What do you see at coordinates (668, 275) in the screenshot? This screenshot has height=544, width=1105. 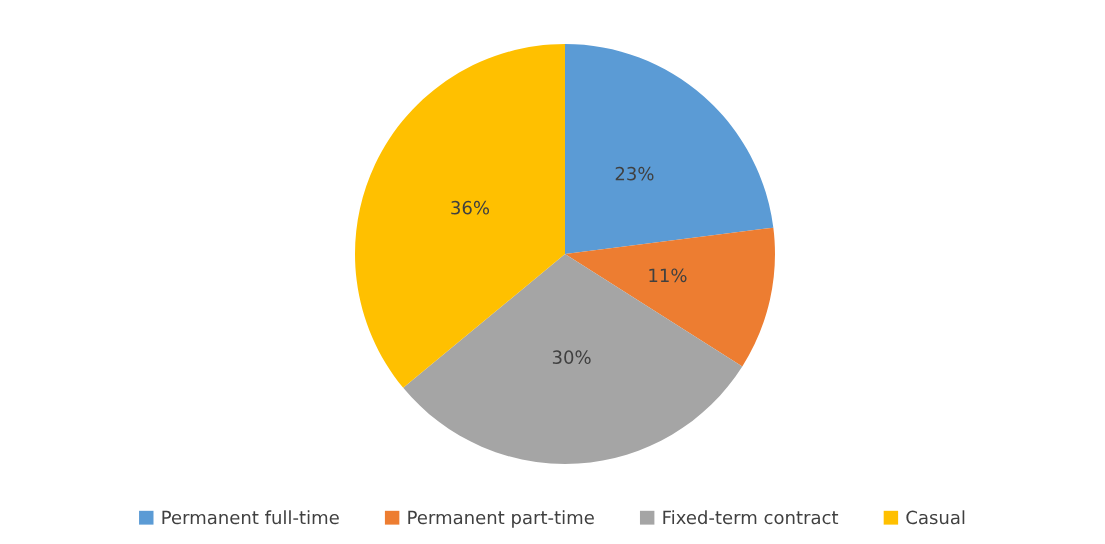 I see `data-label: 11%` at bounding box center [668, 275].